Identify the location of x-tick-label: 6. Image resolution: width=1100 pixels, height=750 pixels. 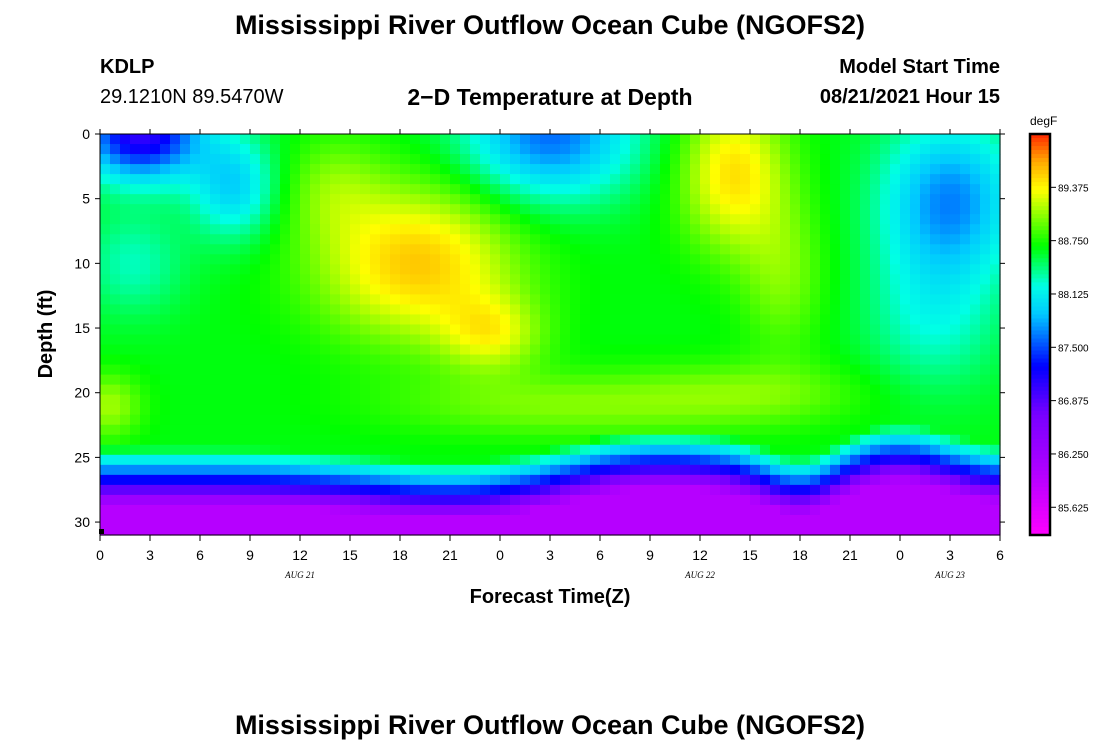
(1000, 555).